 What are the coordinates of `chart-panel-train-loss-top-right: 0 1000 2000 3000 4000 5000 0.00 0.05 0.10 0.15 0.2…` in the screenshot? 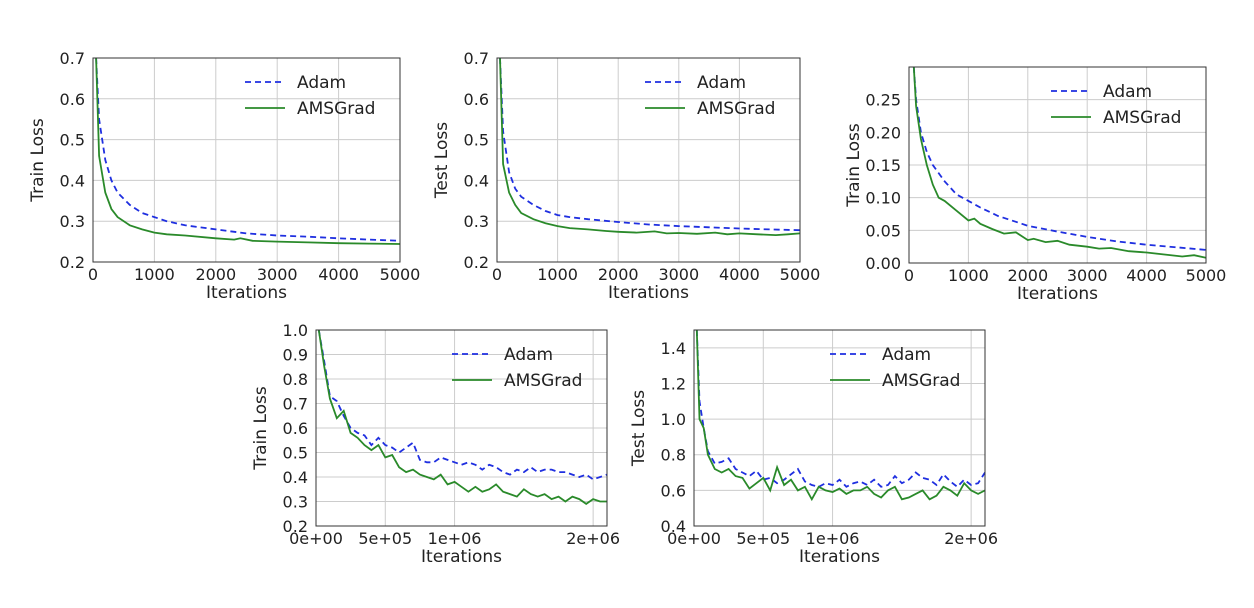 It's located at (1035, 185).